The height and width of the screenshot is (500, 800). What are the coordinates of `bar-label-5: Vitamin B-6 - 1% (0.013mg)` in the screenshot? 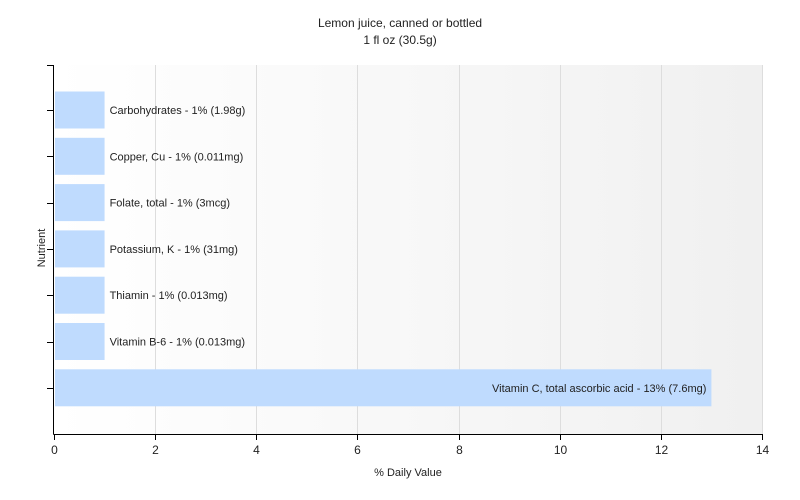 It's located at (178, 343).